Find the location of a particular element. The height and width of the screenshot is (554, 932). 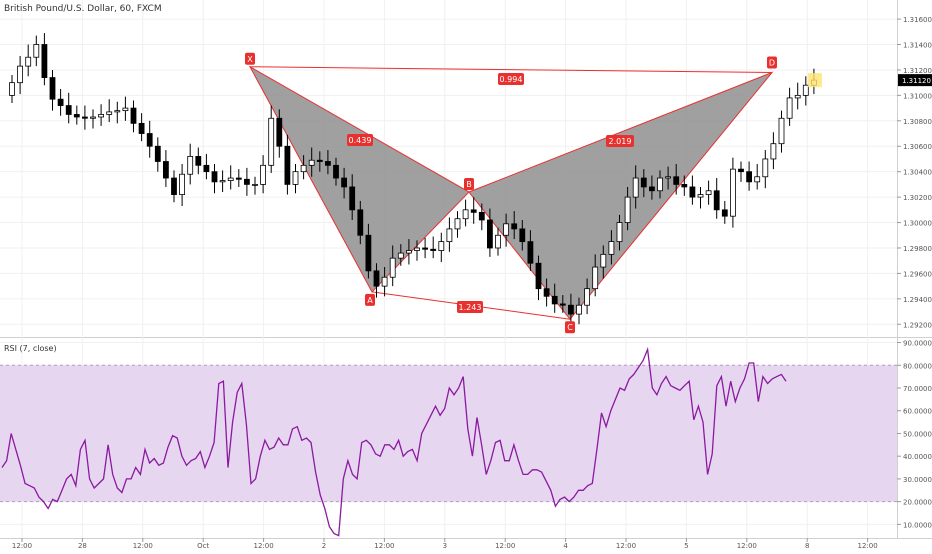

price-tick-label: 1.30000 is located at coordinates (917, 224).